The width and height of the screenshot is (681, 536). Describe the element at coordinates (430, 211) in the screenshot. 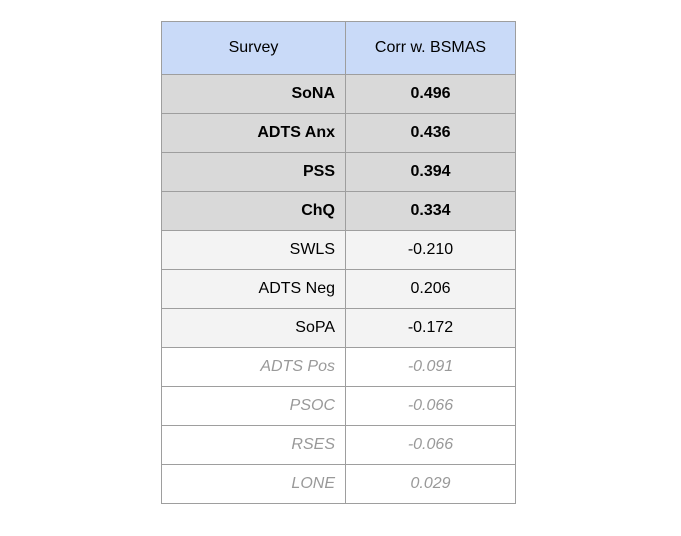

I see `corr-cell: 0.334` at that location.